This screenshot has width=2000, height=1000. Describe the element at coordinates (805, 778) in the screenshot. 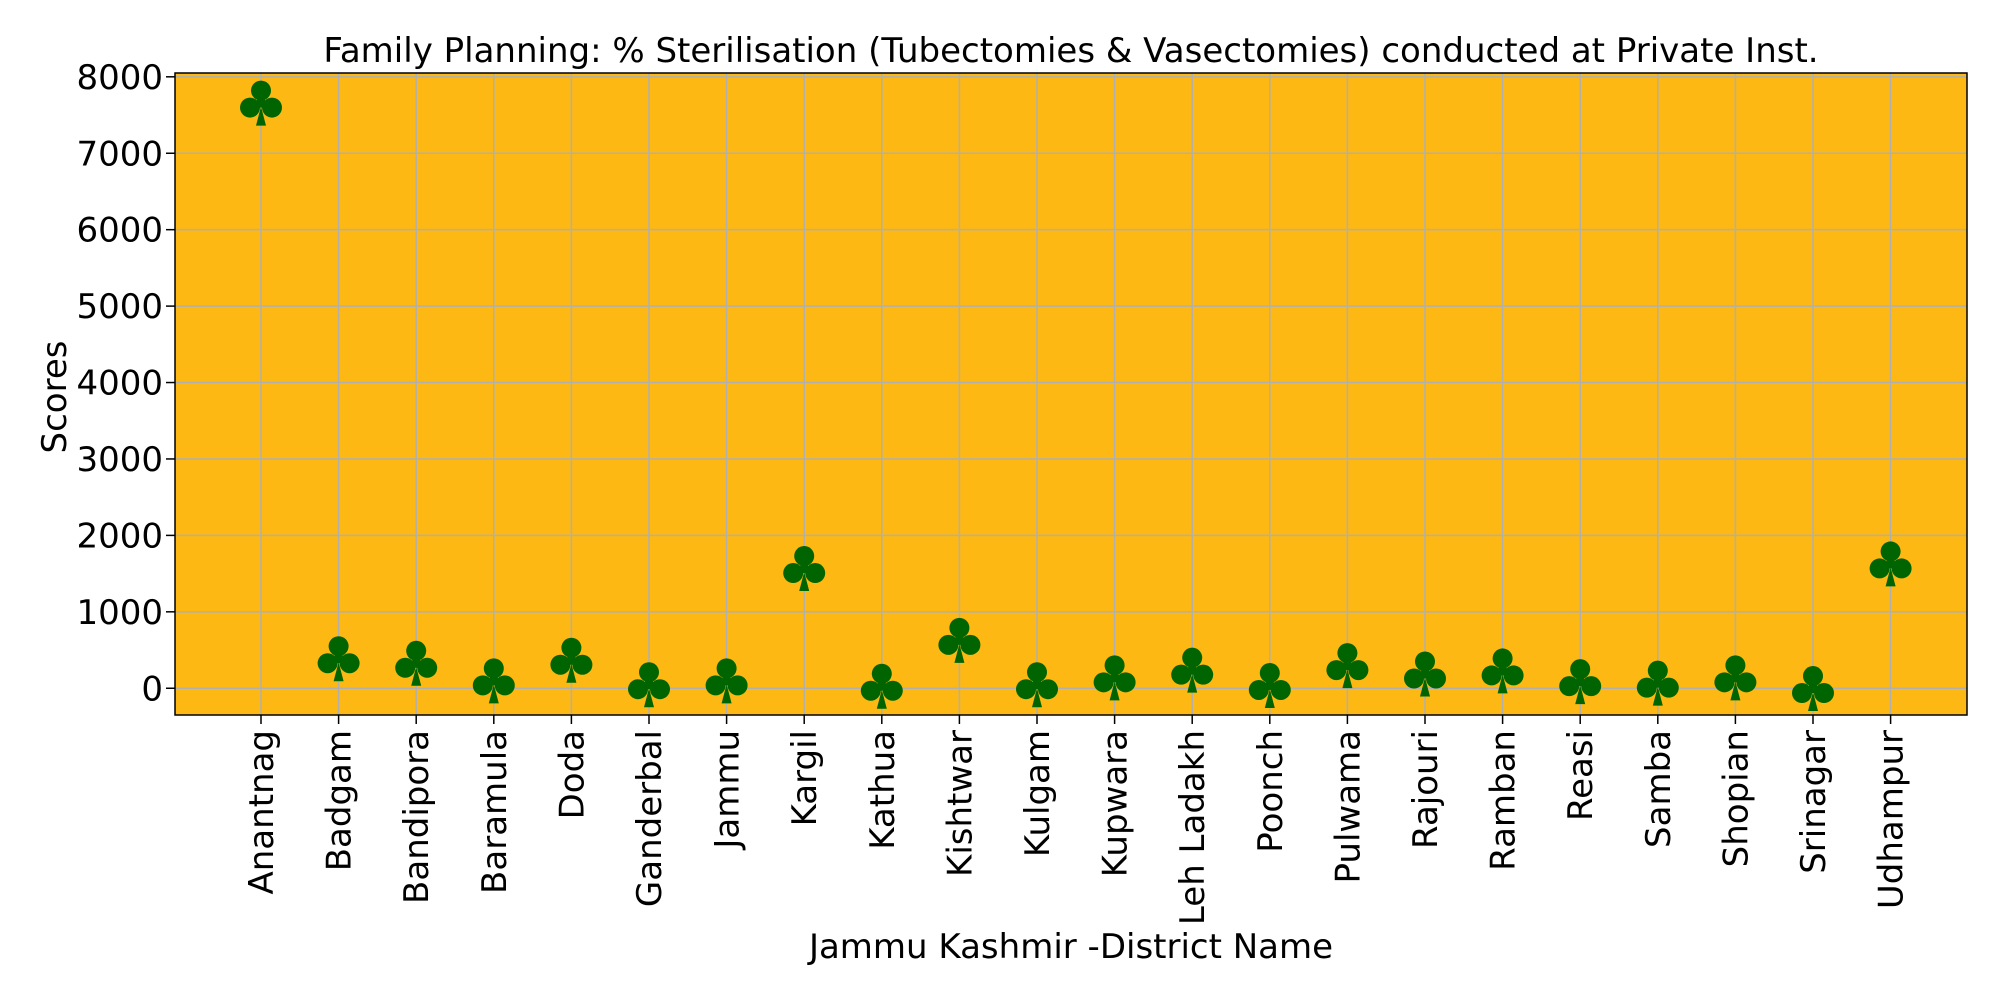

I see `x-tick-label: Kargil` at that location.